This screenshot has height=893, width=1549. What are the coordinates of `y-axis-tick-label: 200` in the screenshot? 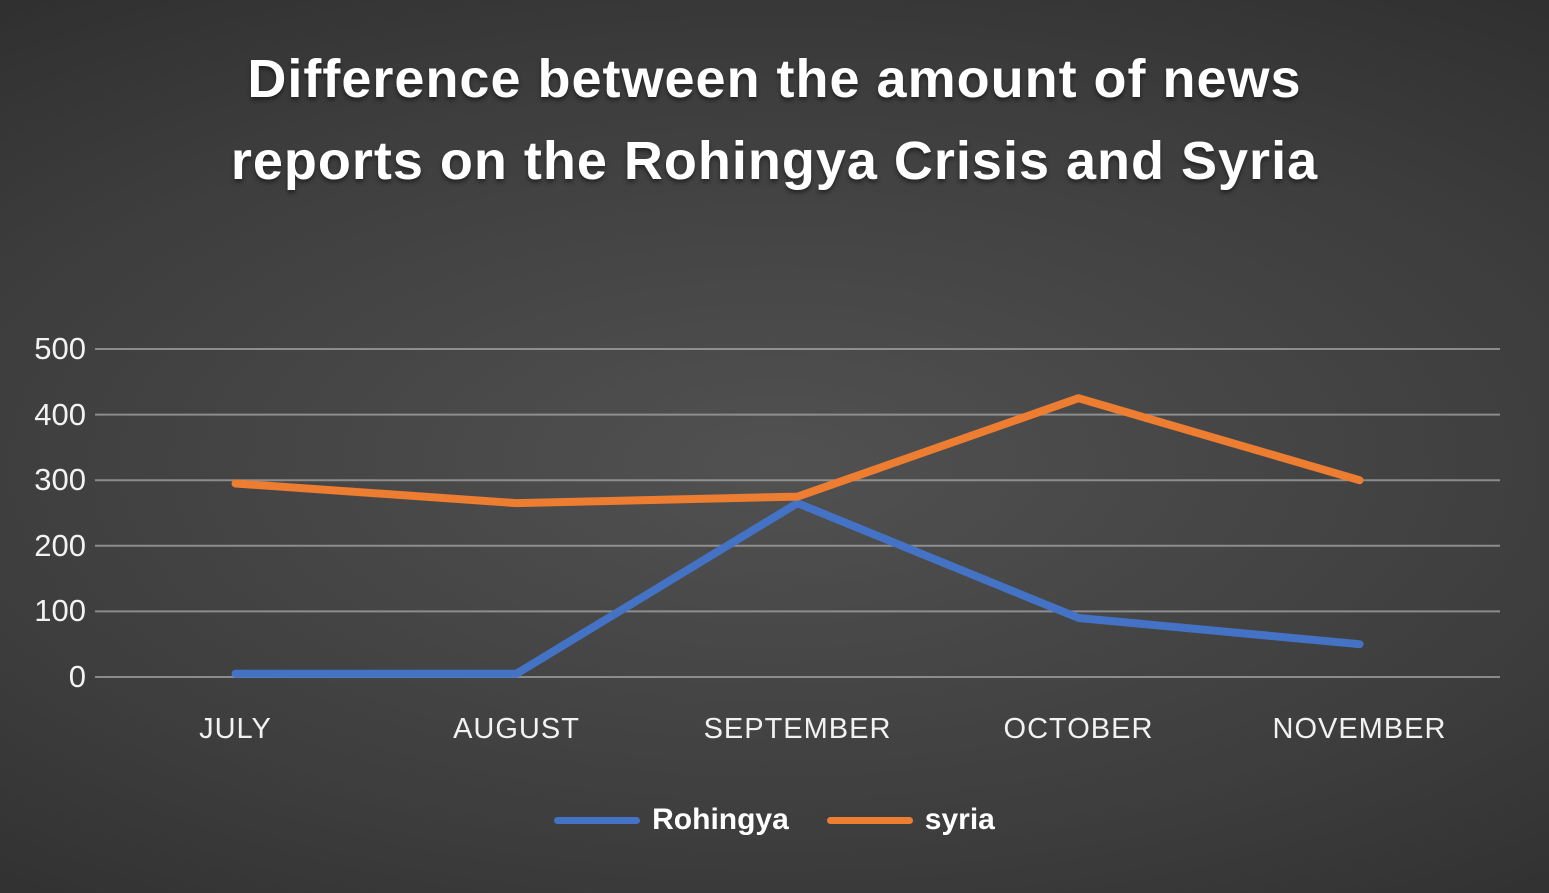 It's located at (60, 545).